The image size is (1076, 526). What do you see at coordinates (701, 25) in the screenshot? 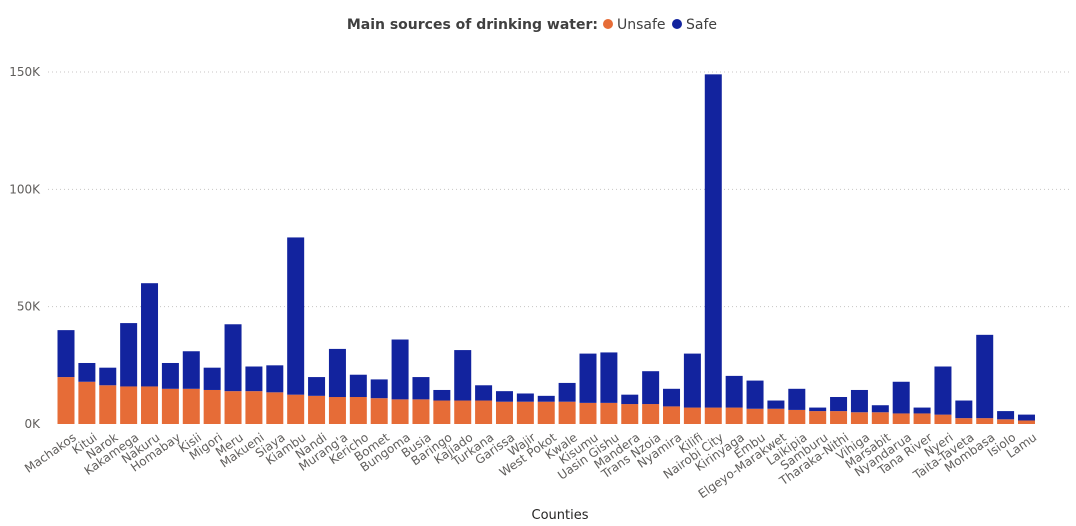
I see `legend-label-safe: Safe` at bounding box center [701, 25].